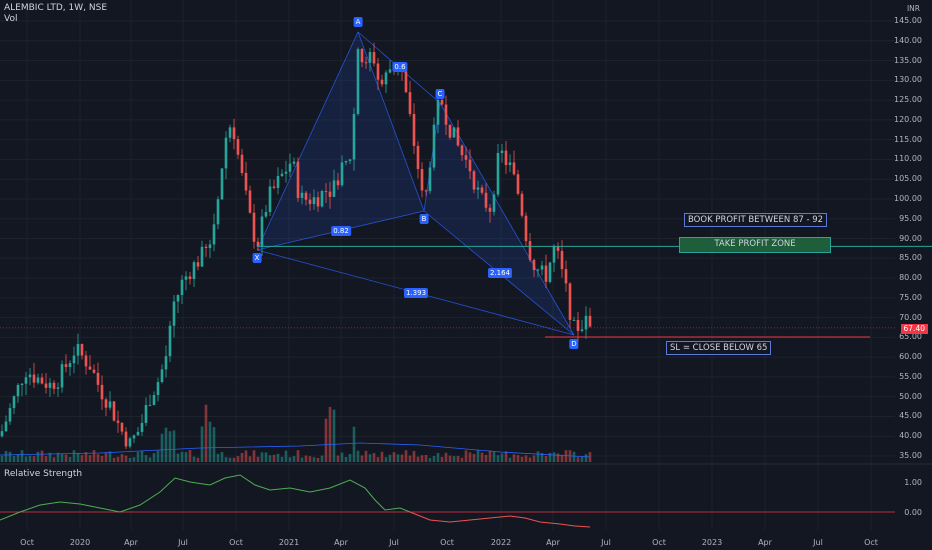 The height and width of the screenshot is (550, 932). I want to click on take-profit-zone: TAKE PROFIT ZONE, so click(755, 245).